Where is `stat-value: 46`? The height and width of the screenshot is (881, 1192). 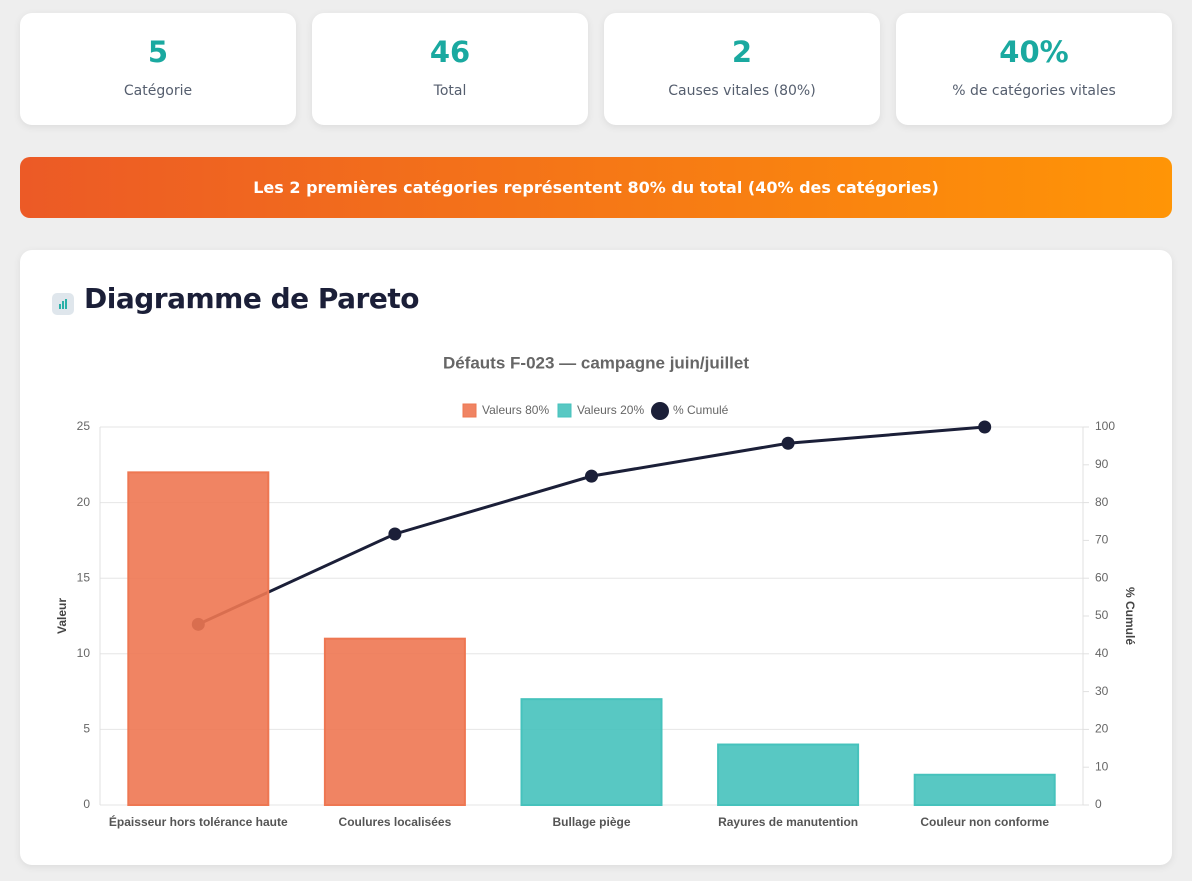
stat-value: 46 is located at coordinates (450, 52).